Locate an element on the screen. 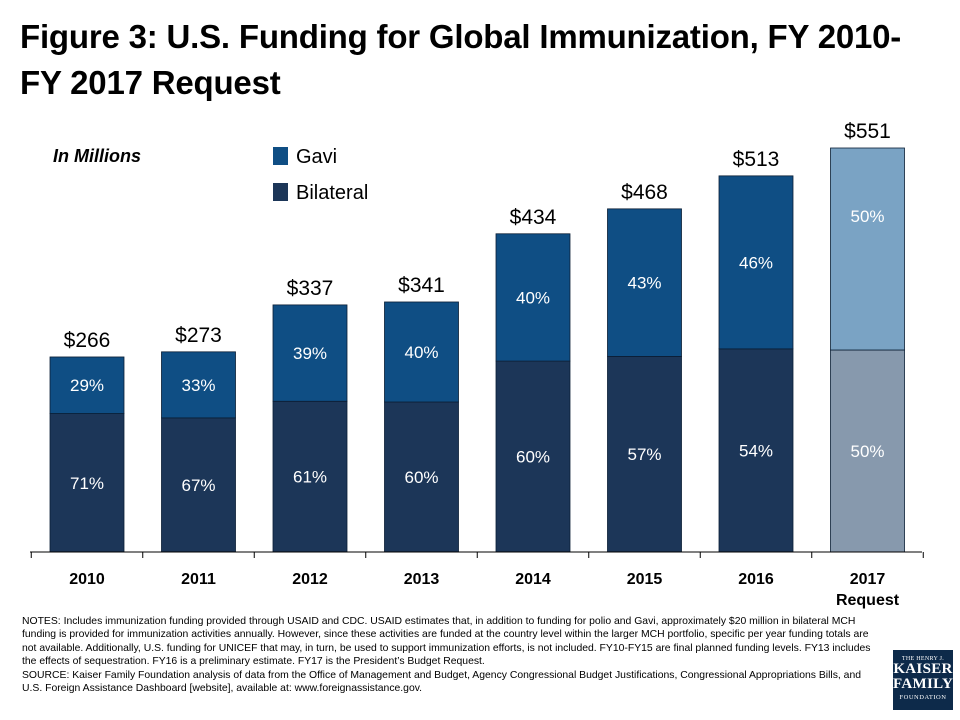 This screenshot has width=960, height=720. bar-gavi-2011 is located at coordinates (198, 385).